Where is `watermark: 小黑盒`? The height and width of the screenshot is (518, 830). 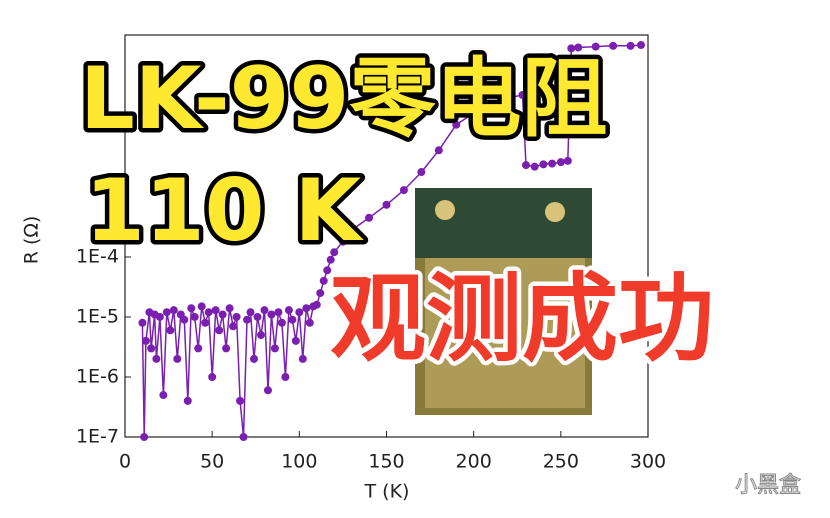 watermark: 小黑盒 is located at coordinates (768, 485).